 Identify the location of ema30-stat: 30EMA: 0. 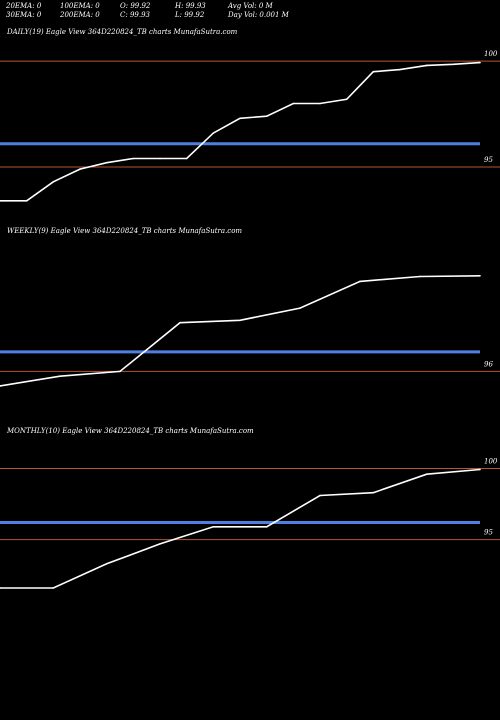
(24, 15).